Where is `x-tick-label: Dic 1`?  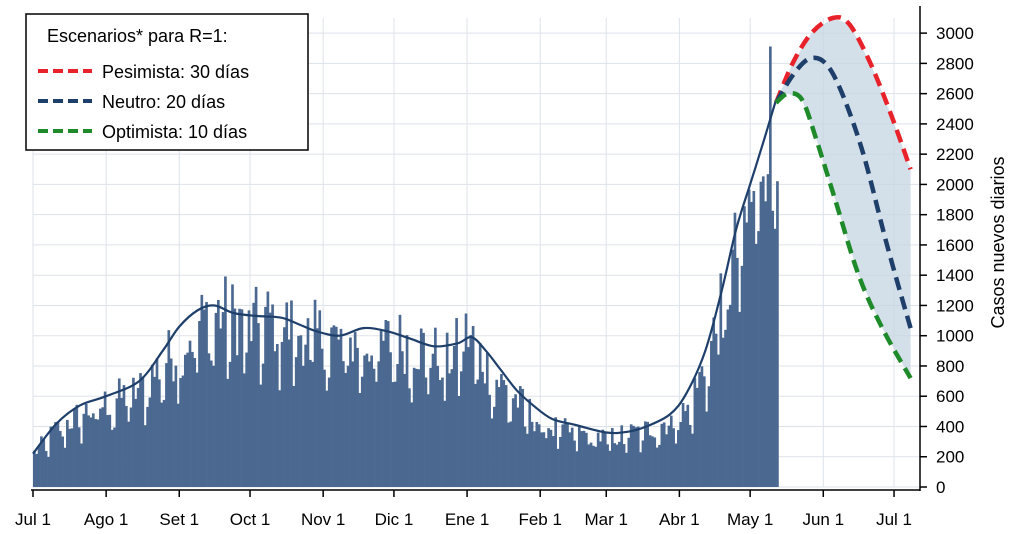
x-tick-label: Dic 1 is located at coordinates (394, 519).